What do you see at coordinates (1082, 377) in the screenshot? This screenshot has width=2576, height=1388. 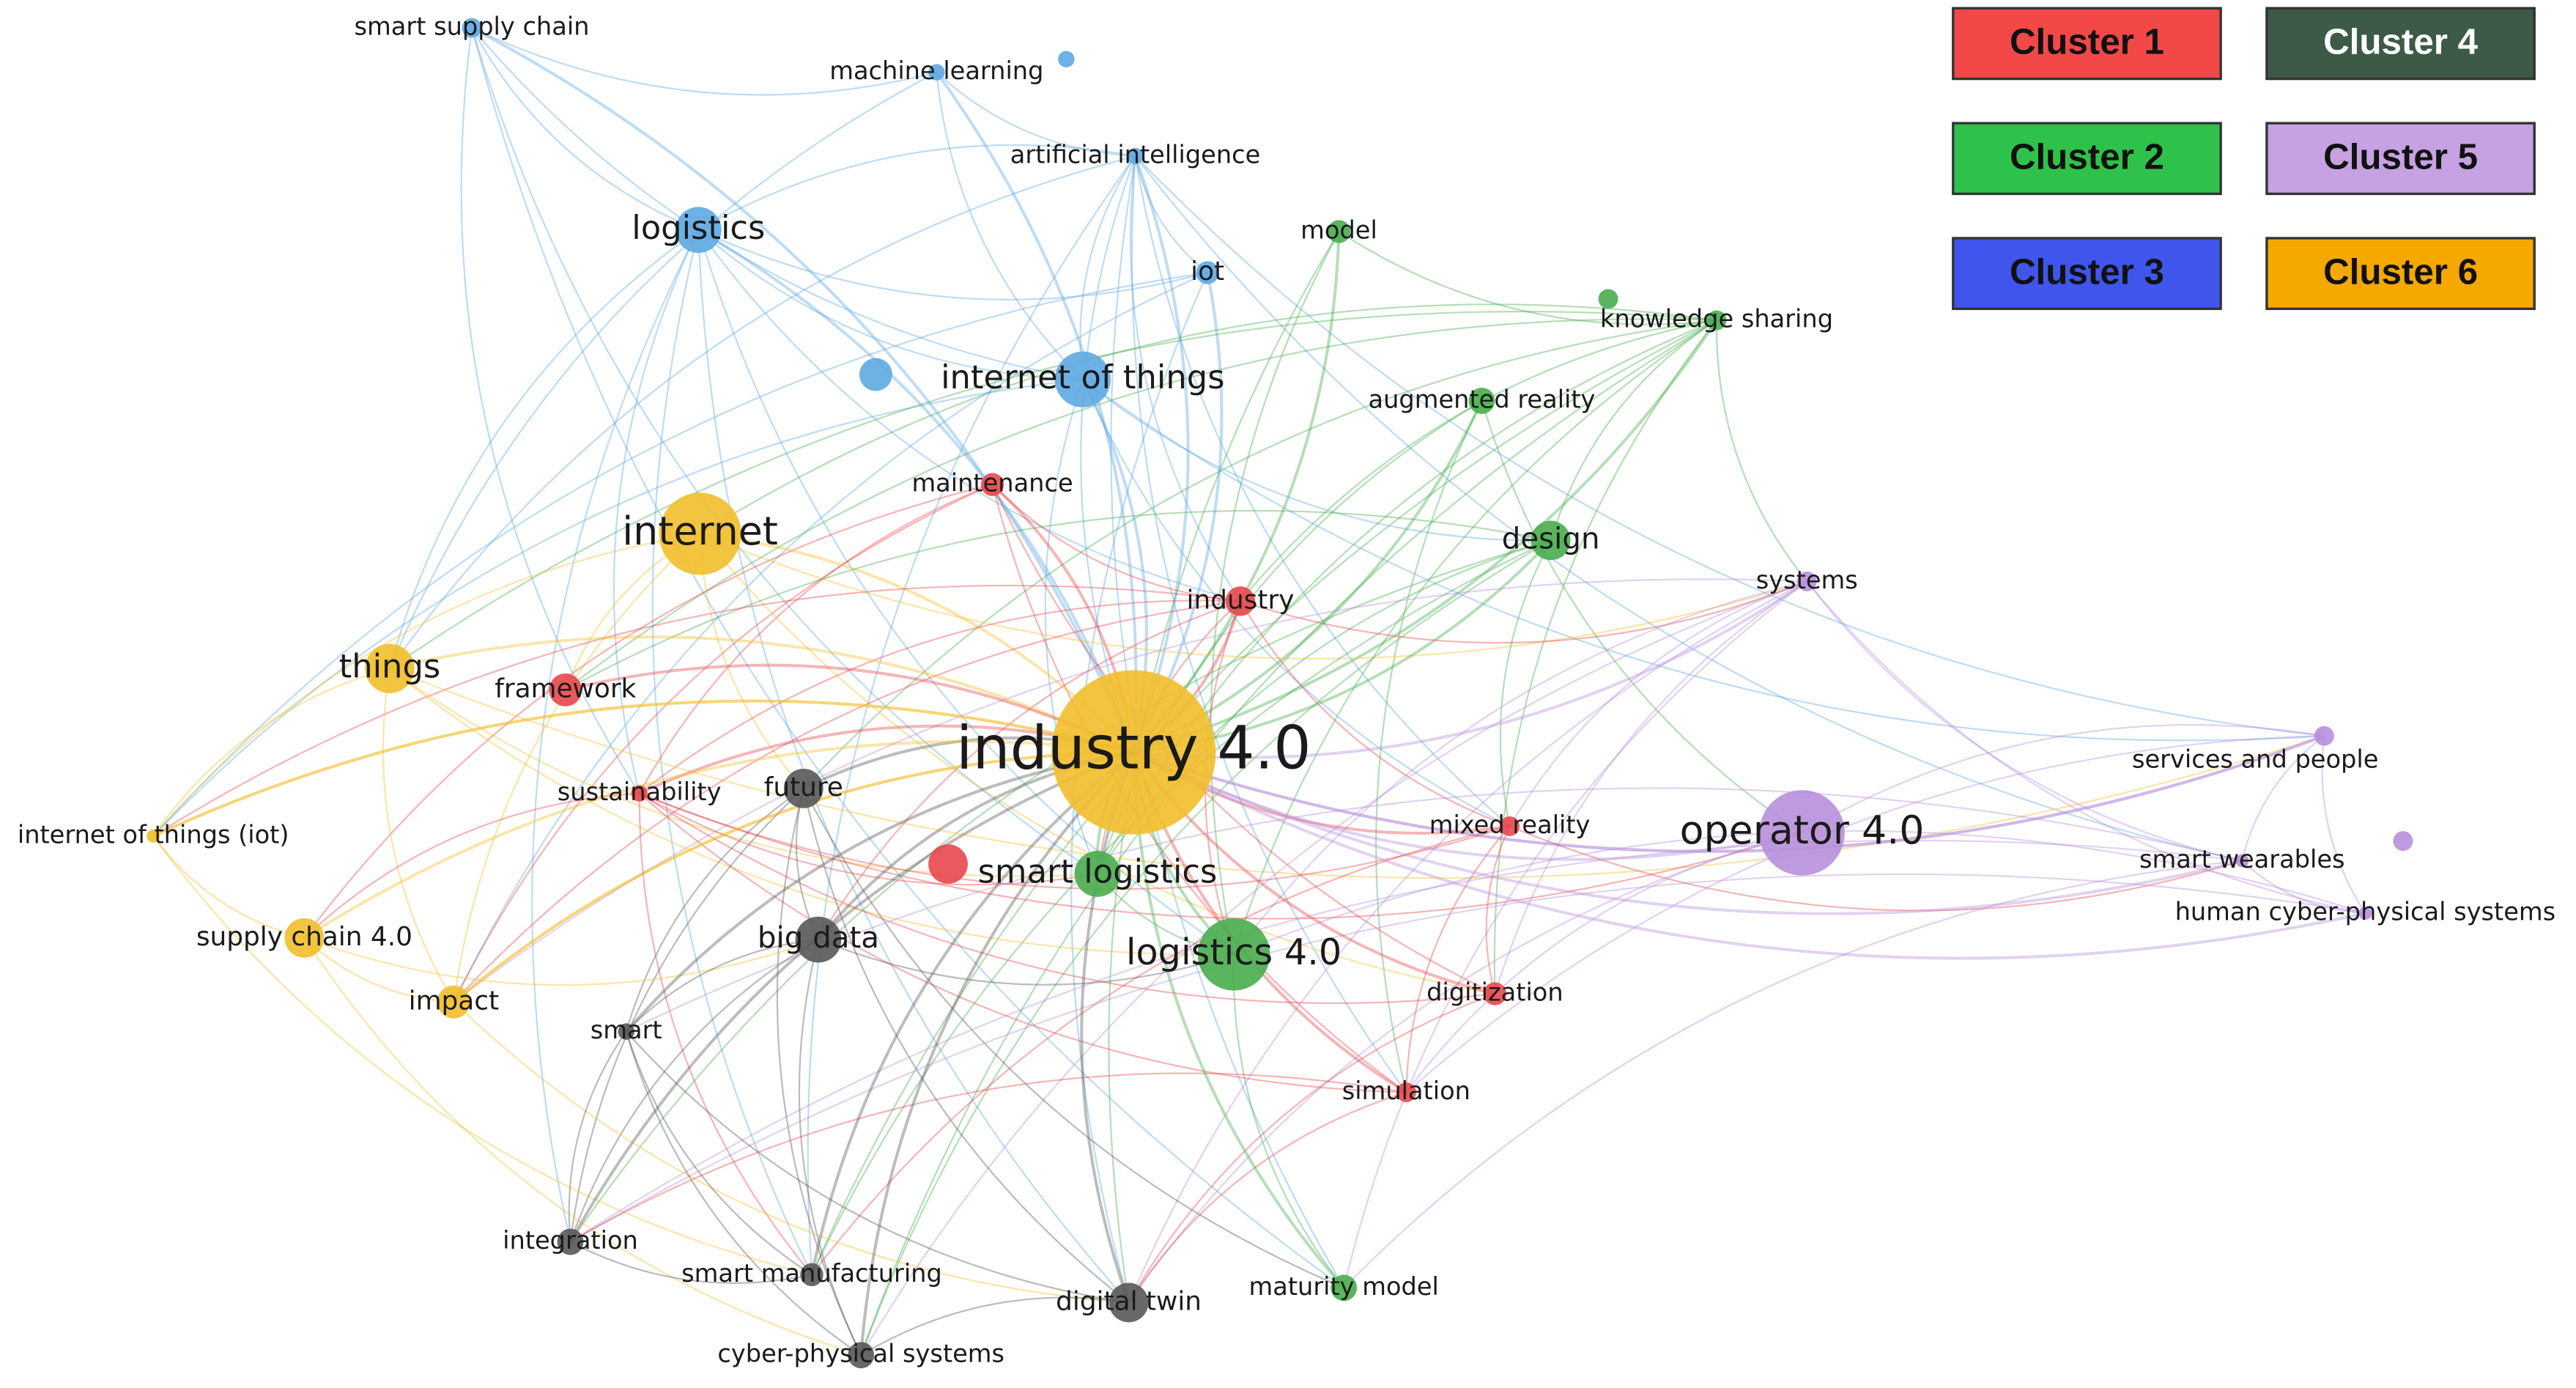 I see `node-label: internet of things` at bounding box center [1082, 377].